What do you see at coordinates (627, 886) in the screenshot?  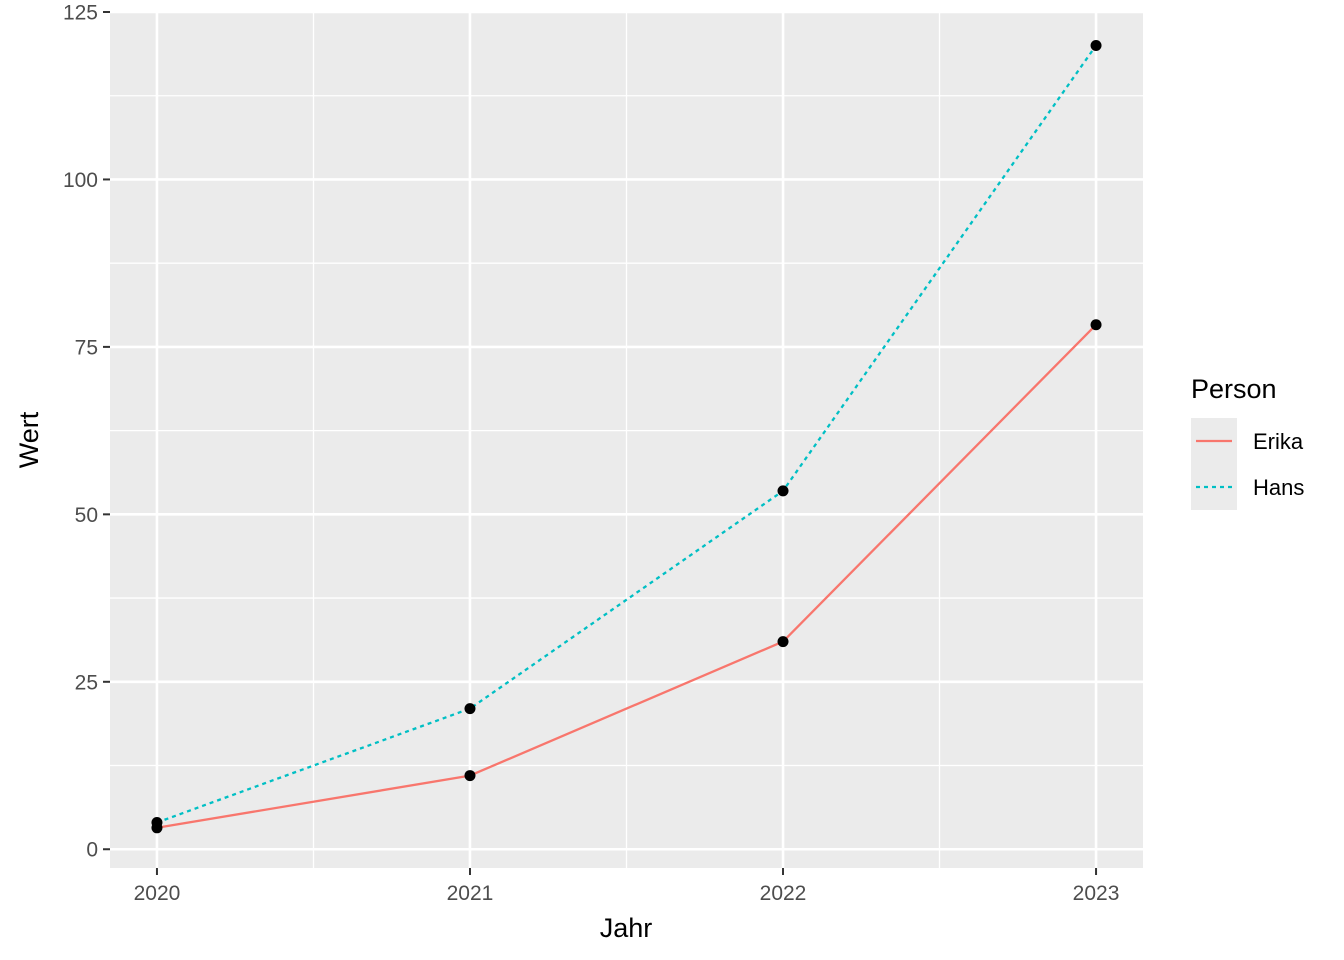 I see `x-axis-ticks: 2020 2021 2022 2023` at bounding box center [627, 886].